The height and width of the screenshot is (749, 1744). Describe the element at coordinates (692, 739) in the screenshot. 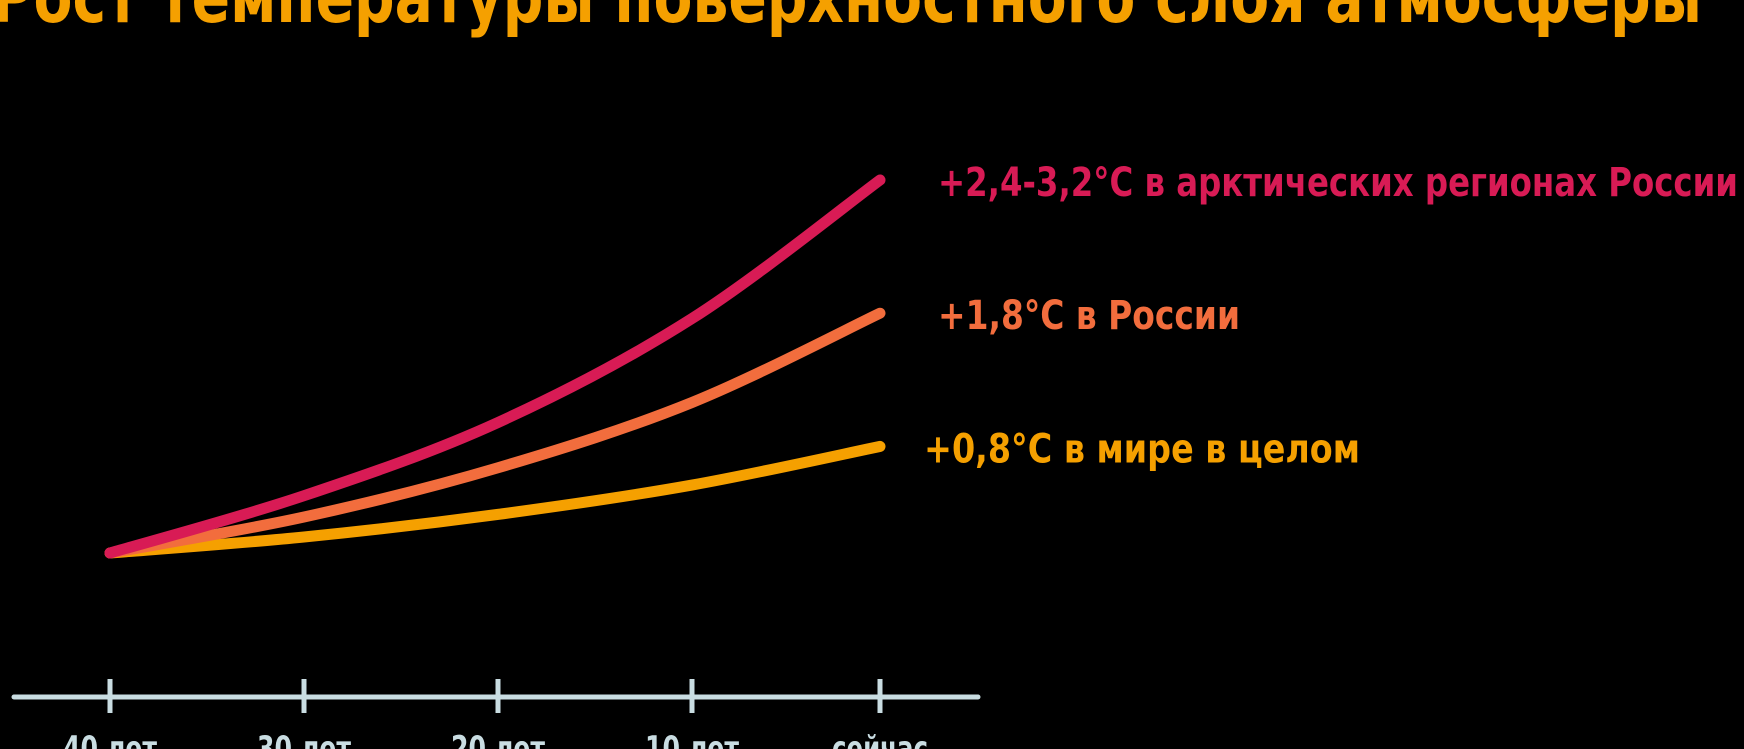

I see `x-tick-label-4: 10 лет` at that location.